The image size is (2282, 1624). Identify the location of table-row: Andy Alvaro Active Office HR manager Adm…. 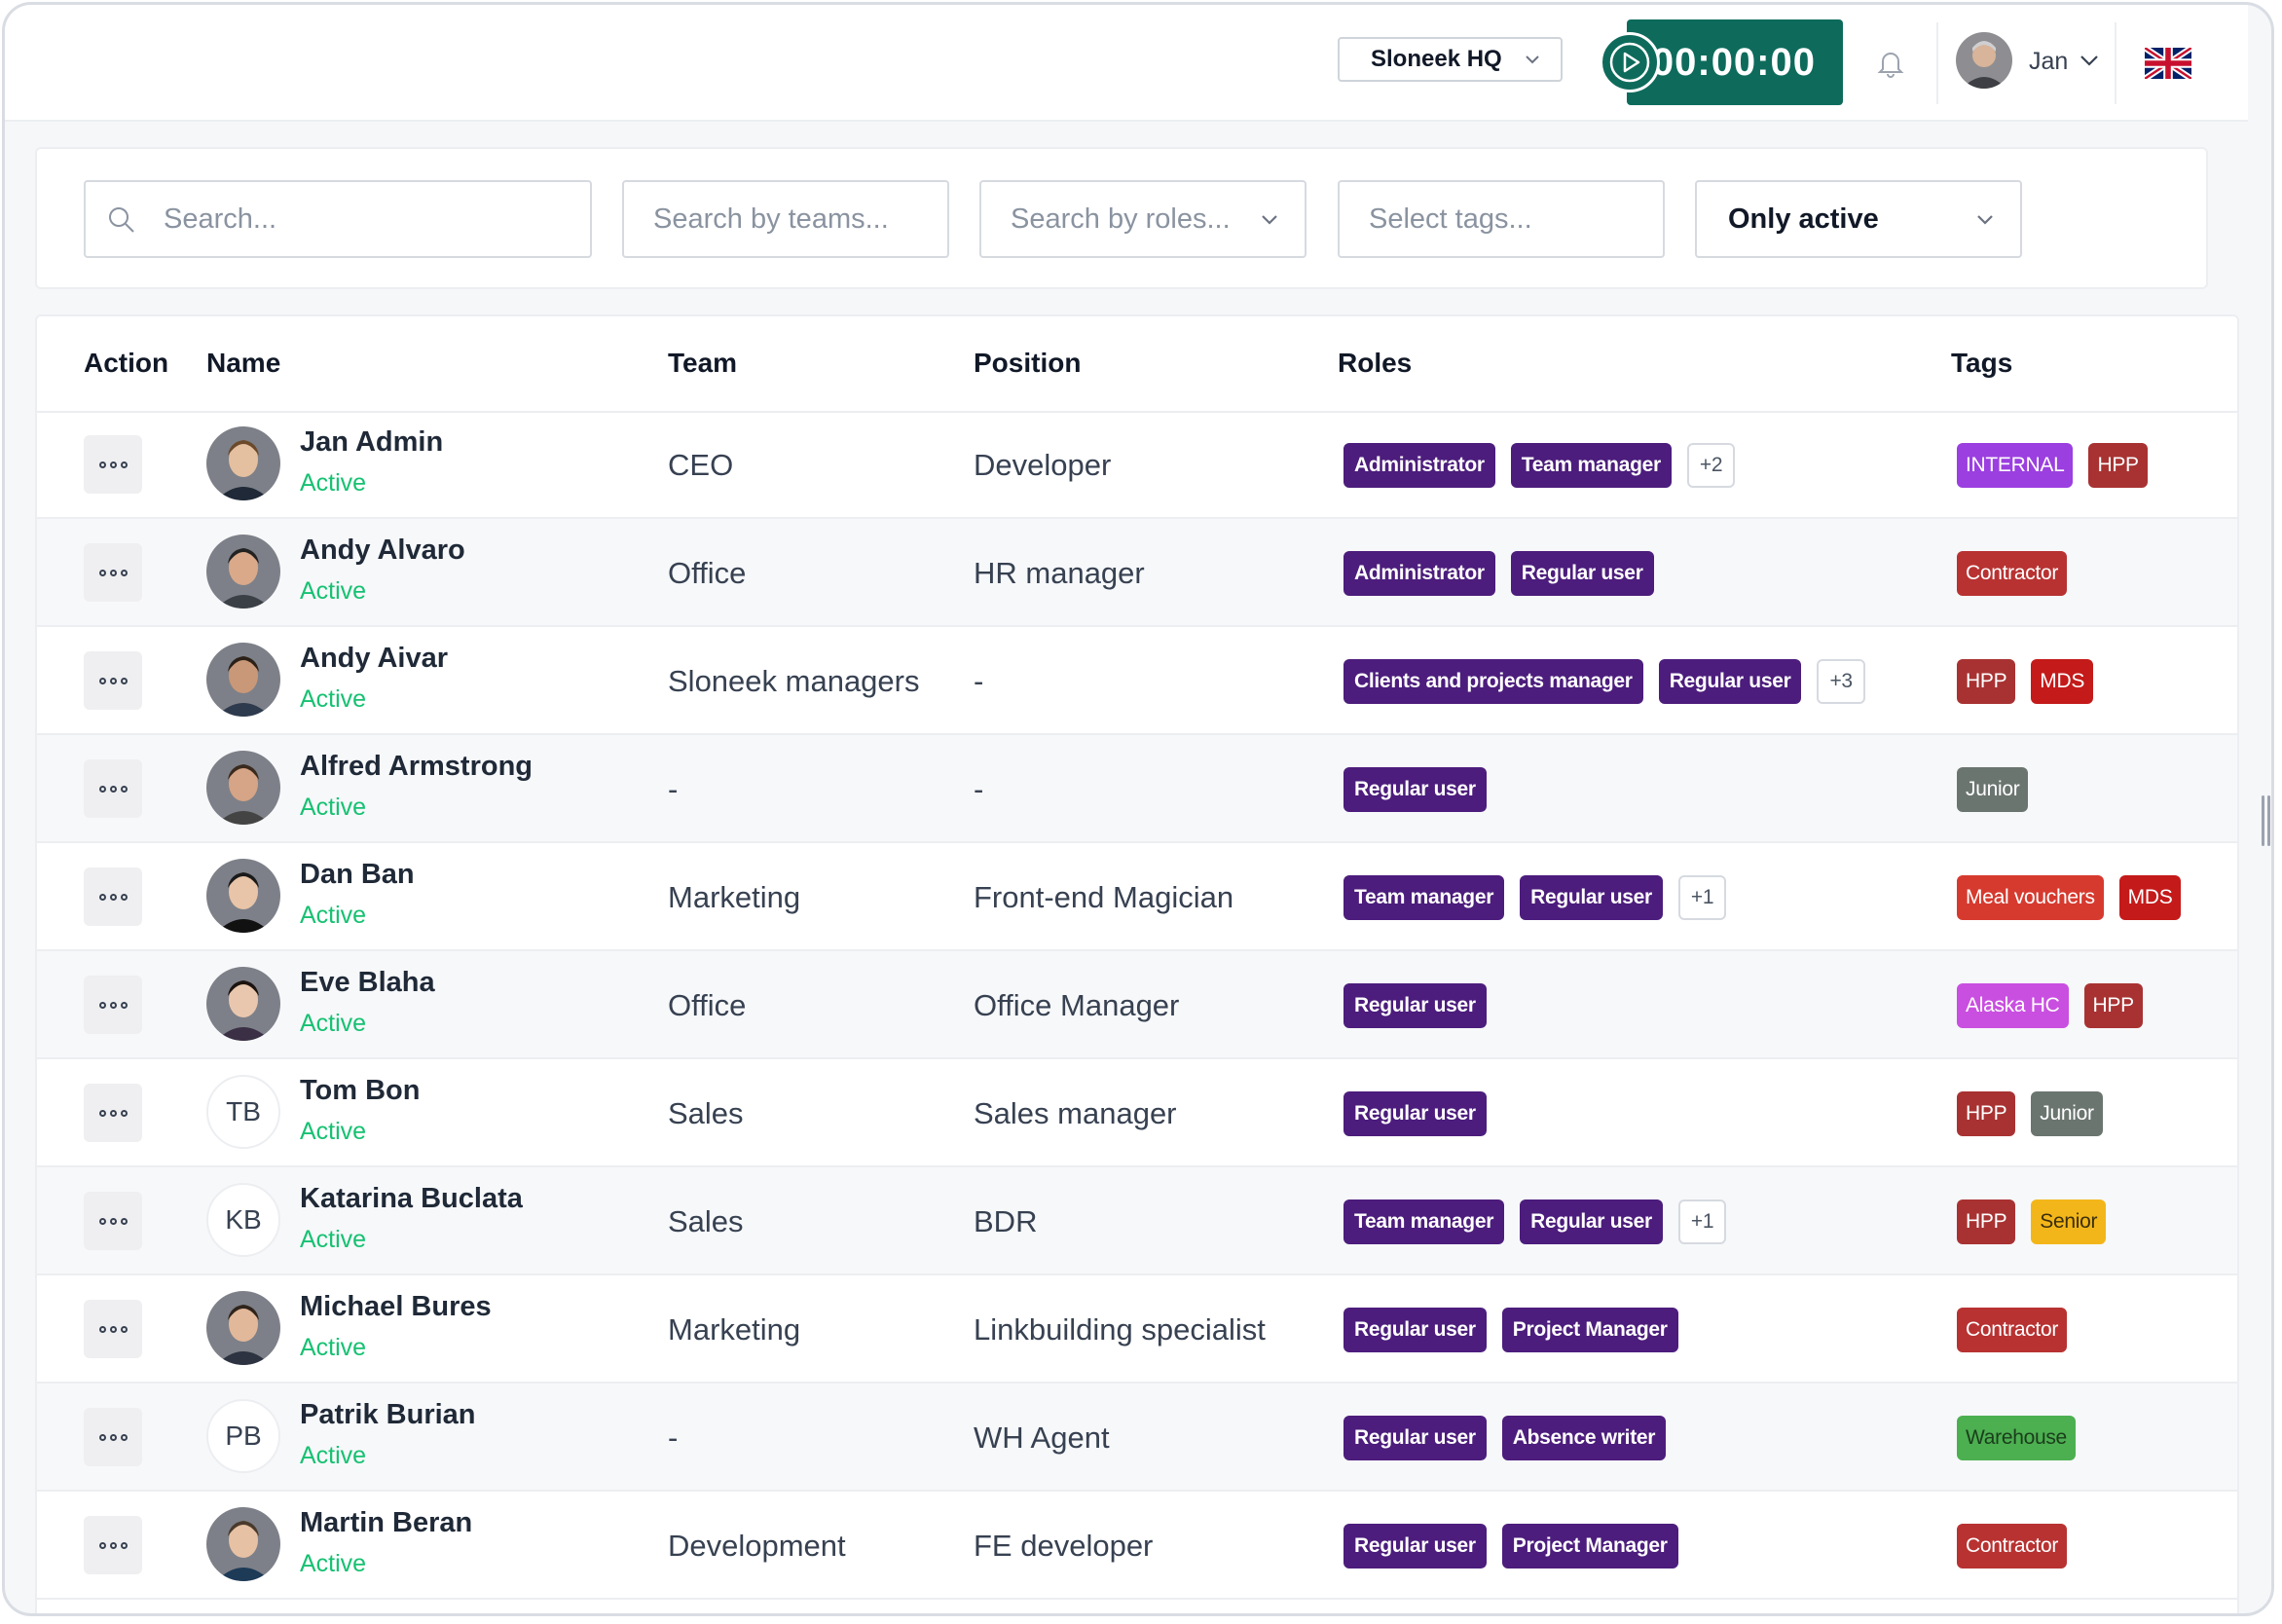
(1137, 573).